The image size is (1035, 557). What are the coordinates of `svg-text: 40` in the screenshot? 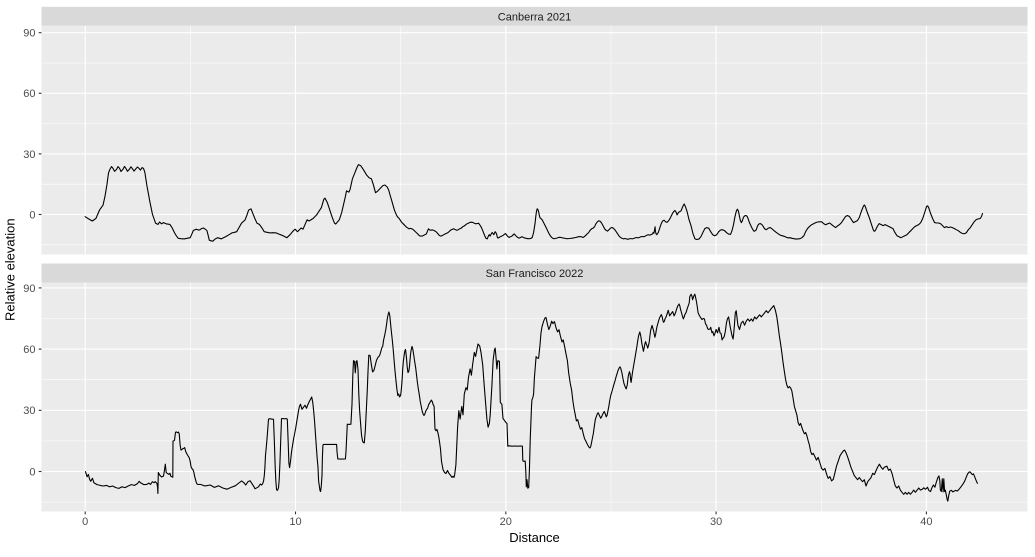 It's located at (926, 522).